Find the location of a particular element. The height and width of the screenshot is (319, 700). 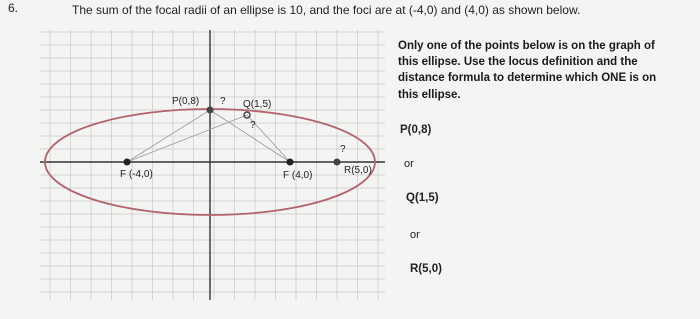

option: Q(1,5) is located at coordinates (422, 198).